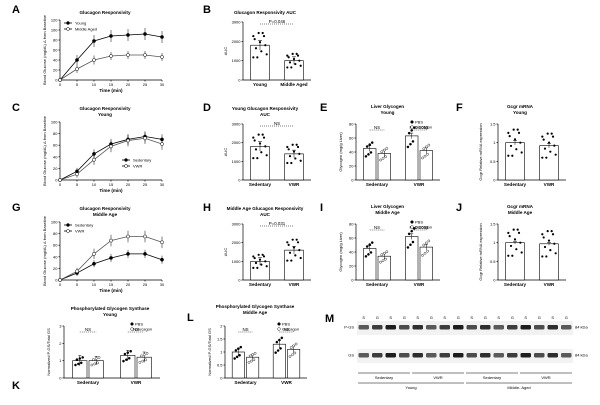 The height and width of the screenshot is (405, 600). Describe the element at coordinates (545, 377) in the screenshot. I see `group-label: VWR` at that location.